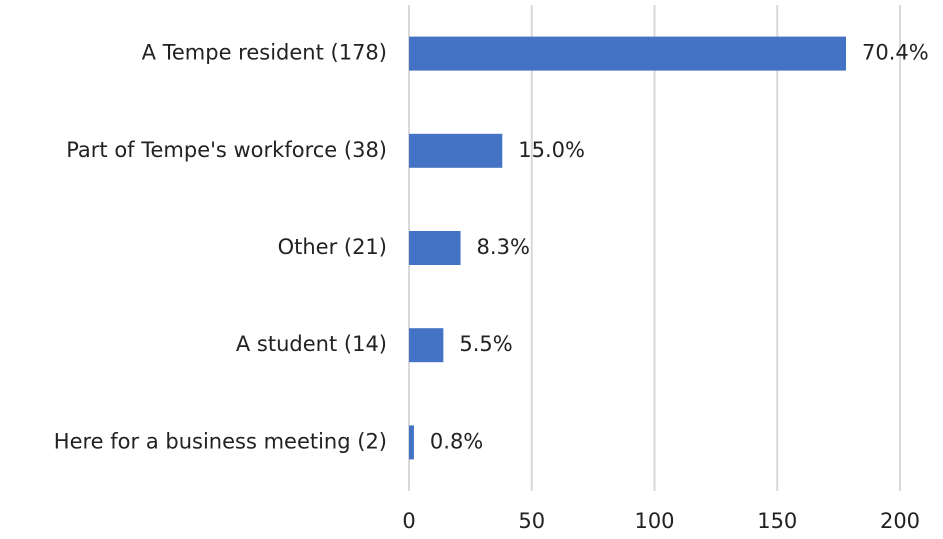  Describe the element at coordinates (654, 521) in the screenshot. I see `x-tick-label: 100` at that location.